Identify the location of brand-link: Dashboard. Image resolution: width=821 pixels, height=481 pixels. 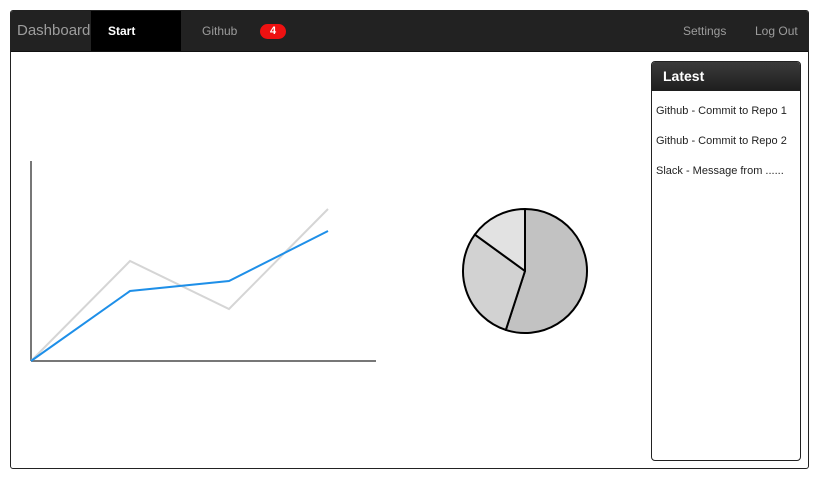
(54, 30).